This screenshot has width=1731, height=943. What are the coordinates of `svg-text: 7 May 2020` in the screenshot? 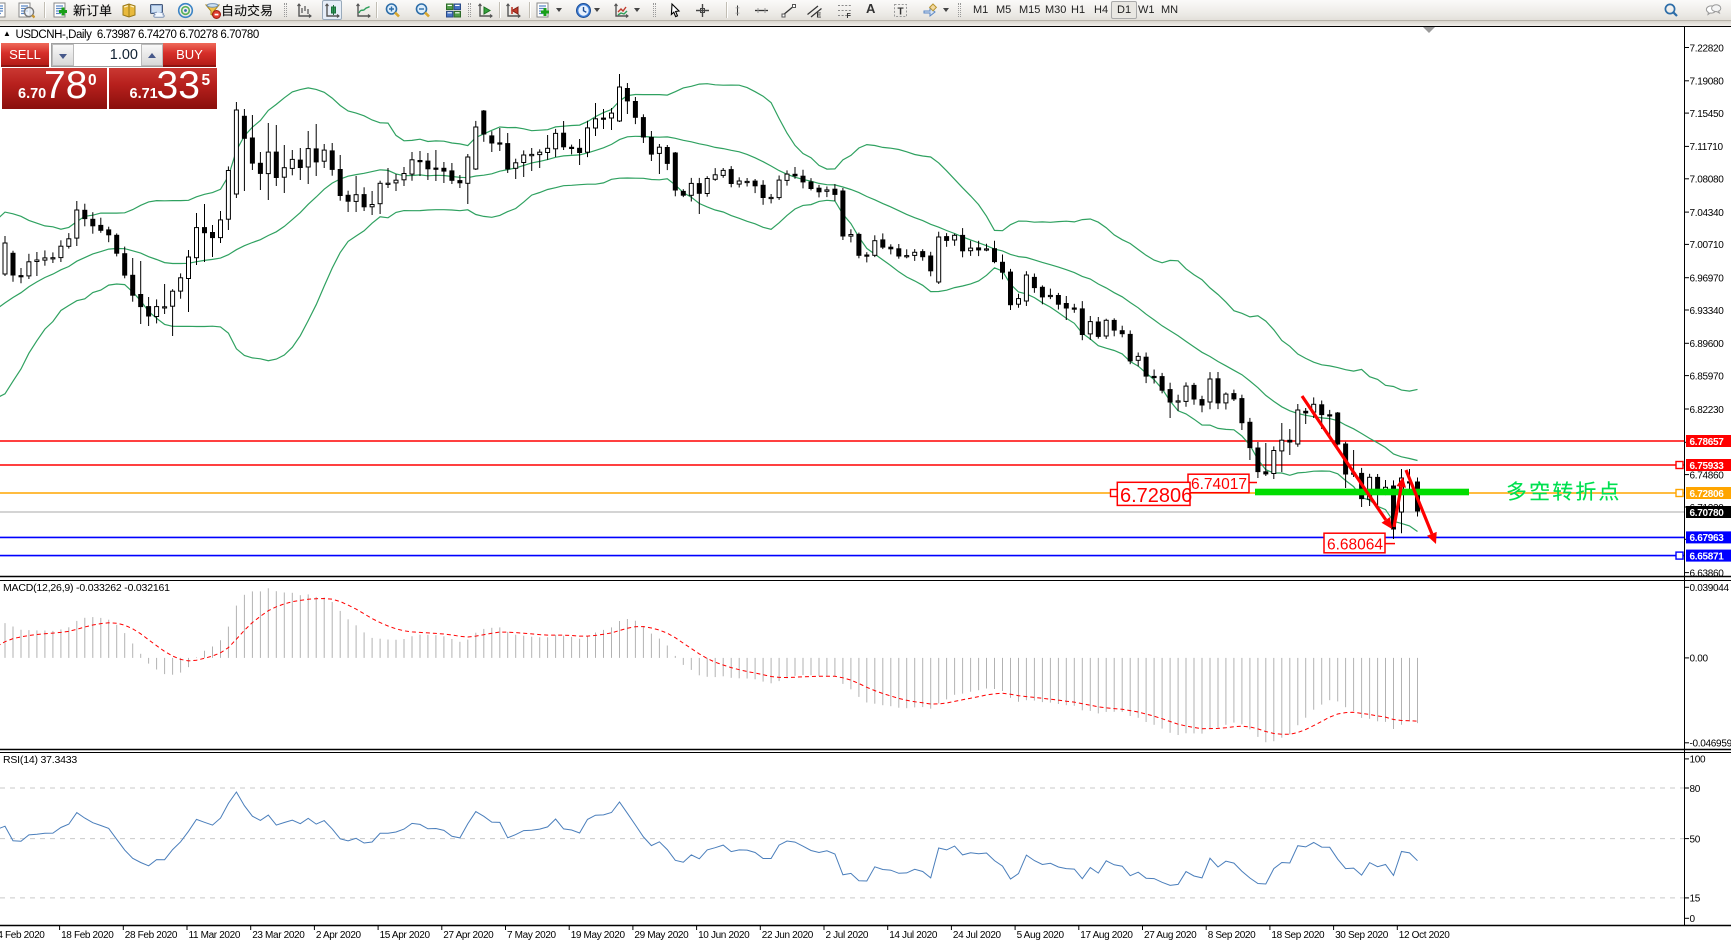 It's located at (532, 935).